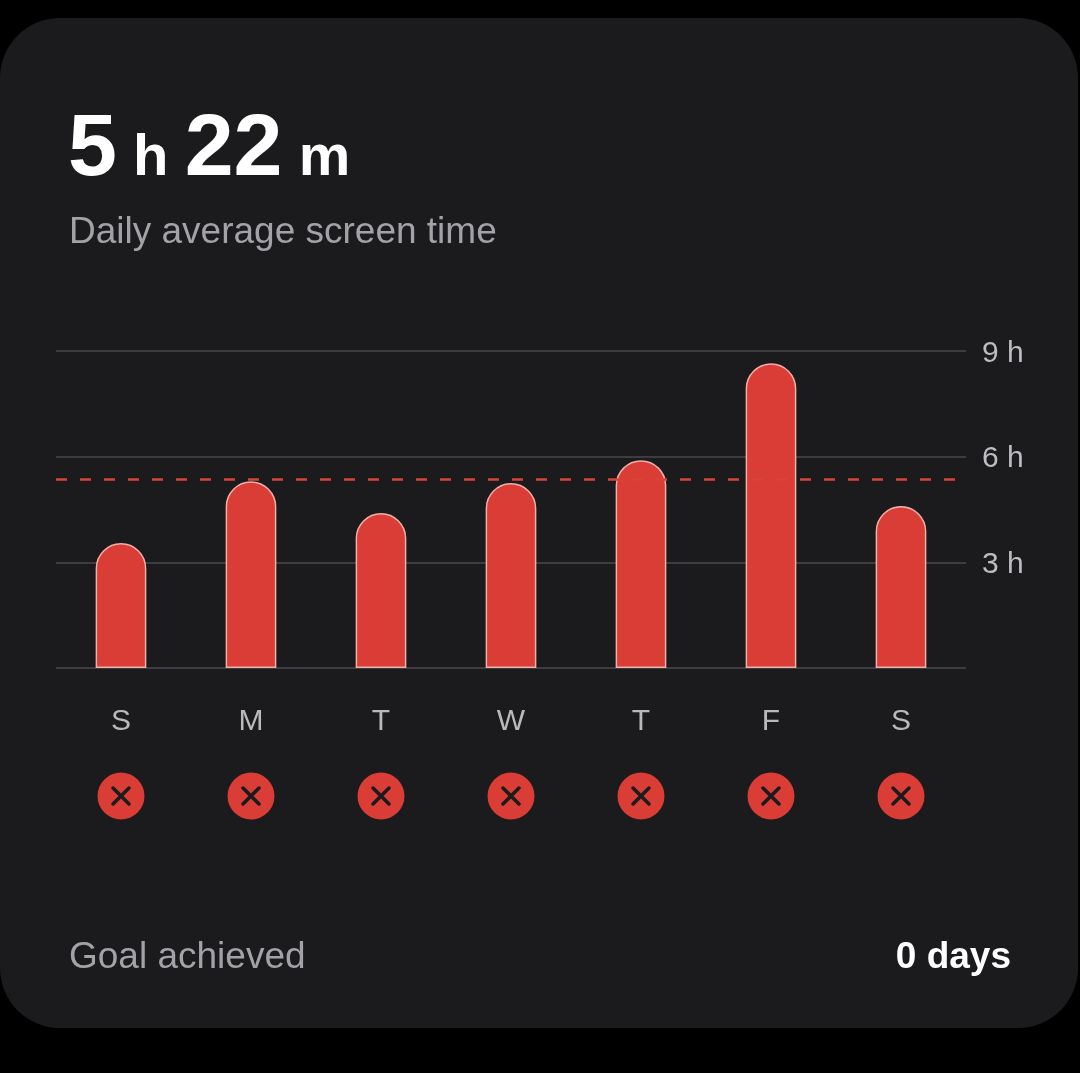  What do you see at coordinates (209, 144) in the screenshot?
I see `chart-title: 5 h 22 m` at bounding box center [209, 144].